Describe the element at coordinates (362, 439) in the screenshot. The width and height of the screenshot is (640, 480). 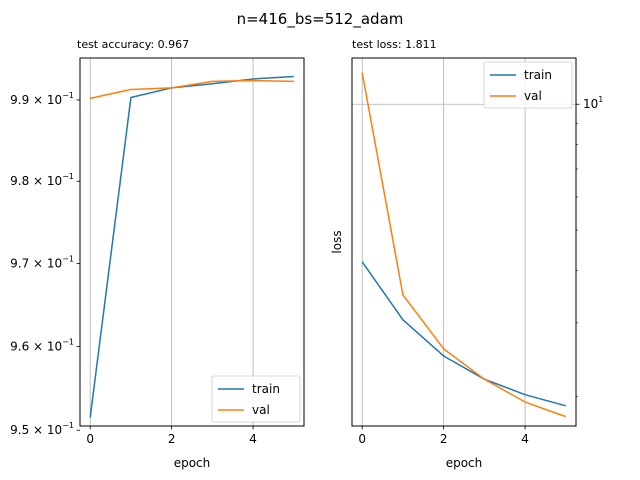
I see `loss-x-tick-label: 0` at that location.